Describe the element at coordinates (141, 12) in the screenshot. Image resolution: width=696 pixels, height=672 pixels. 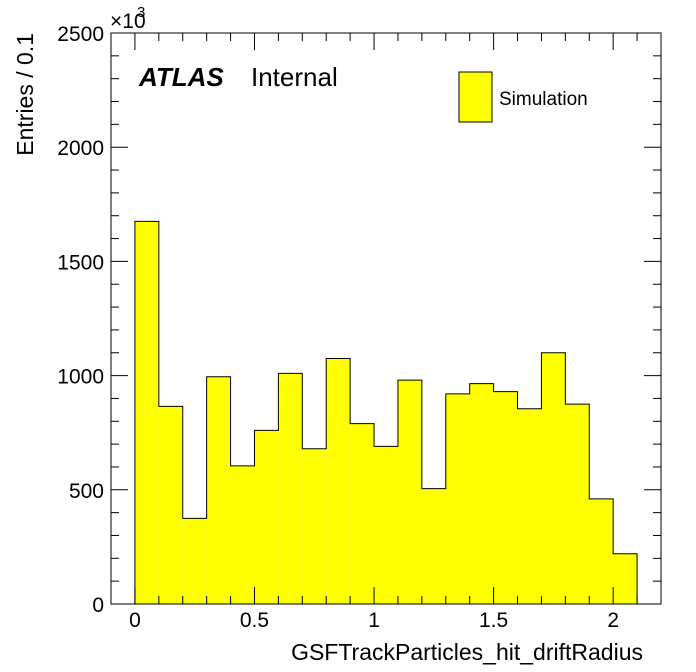
I see `y-multiplier-exponent: 3` at that location.